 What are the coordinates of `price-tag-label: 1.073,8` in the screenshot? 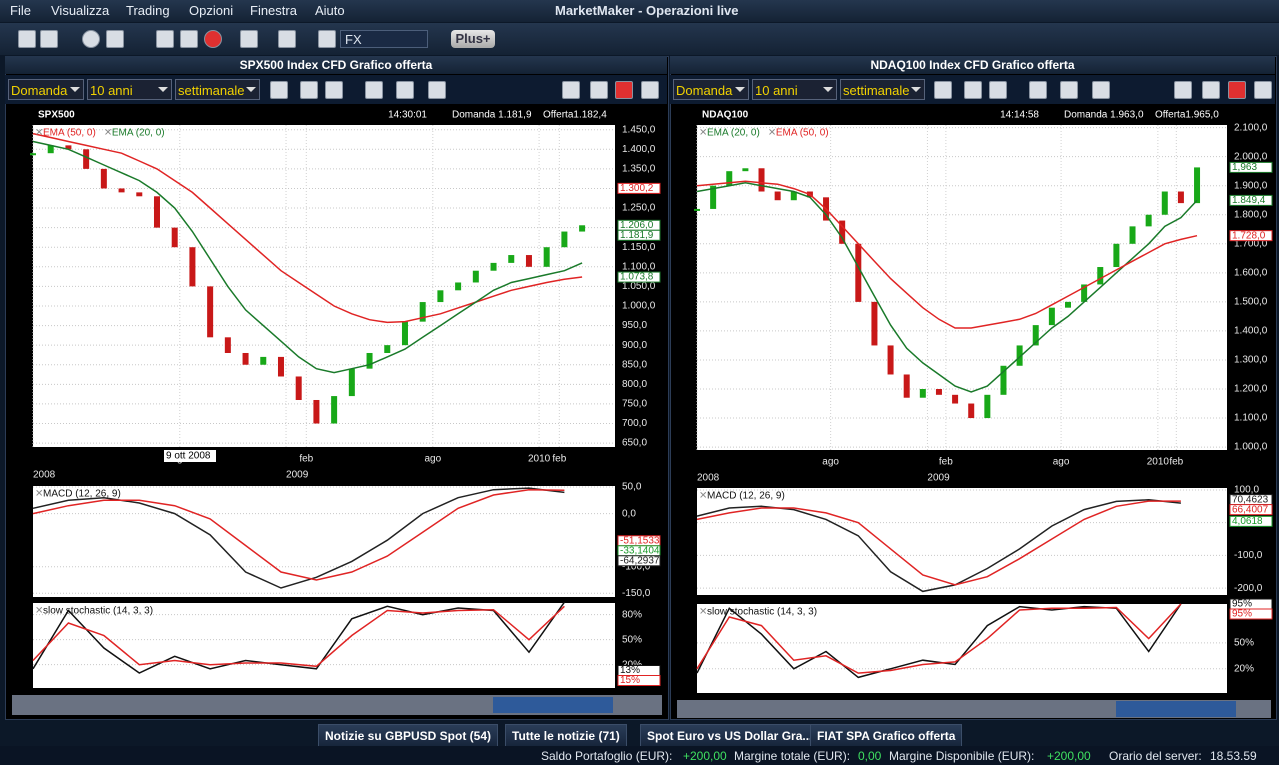 It's located at (637, 277).